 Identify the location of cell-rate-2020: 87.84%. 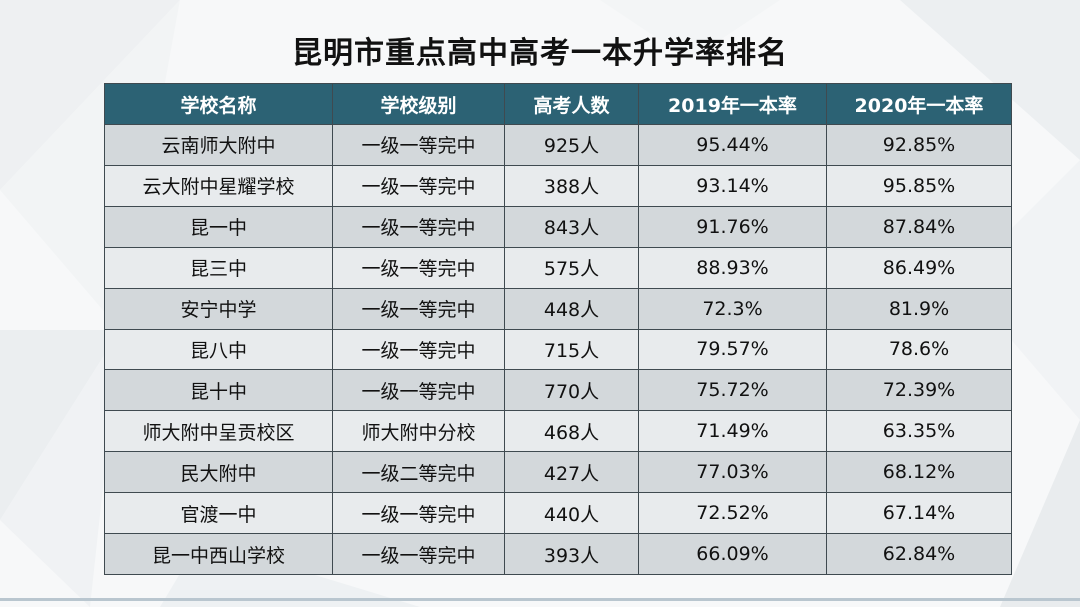
(919, 226).